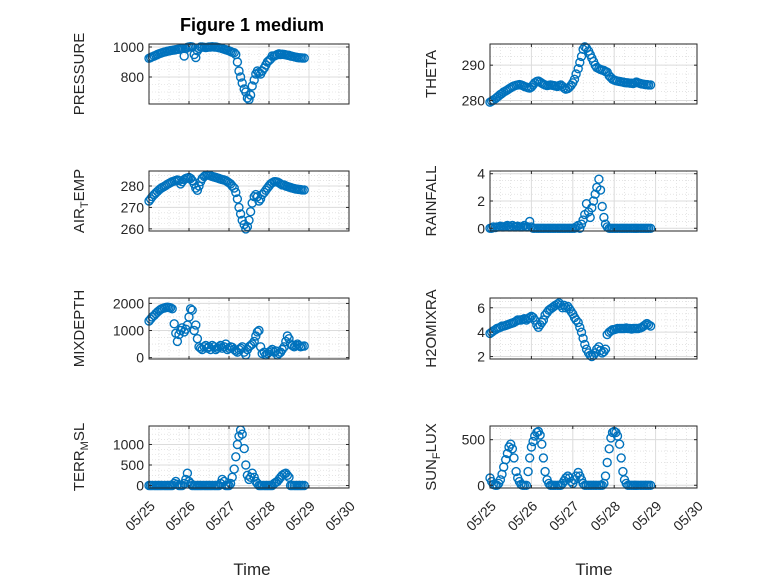 The height and width of the screenshot is (583, 778). I want to click on subplot-h2omixra: 2 4 6 H2OMIXRA, so click(560, 328).